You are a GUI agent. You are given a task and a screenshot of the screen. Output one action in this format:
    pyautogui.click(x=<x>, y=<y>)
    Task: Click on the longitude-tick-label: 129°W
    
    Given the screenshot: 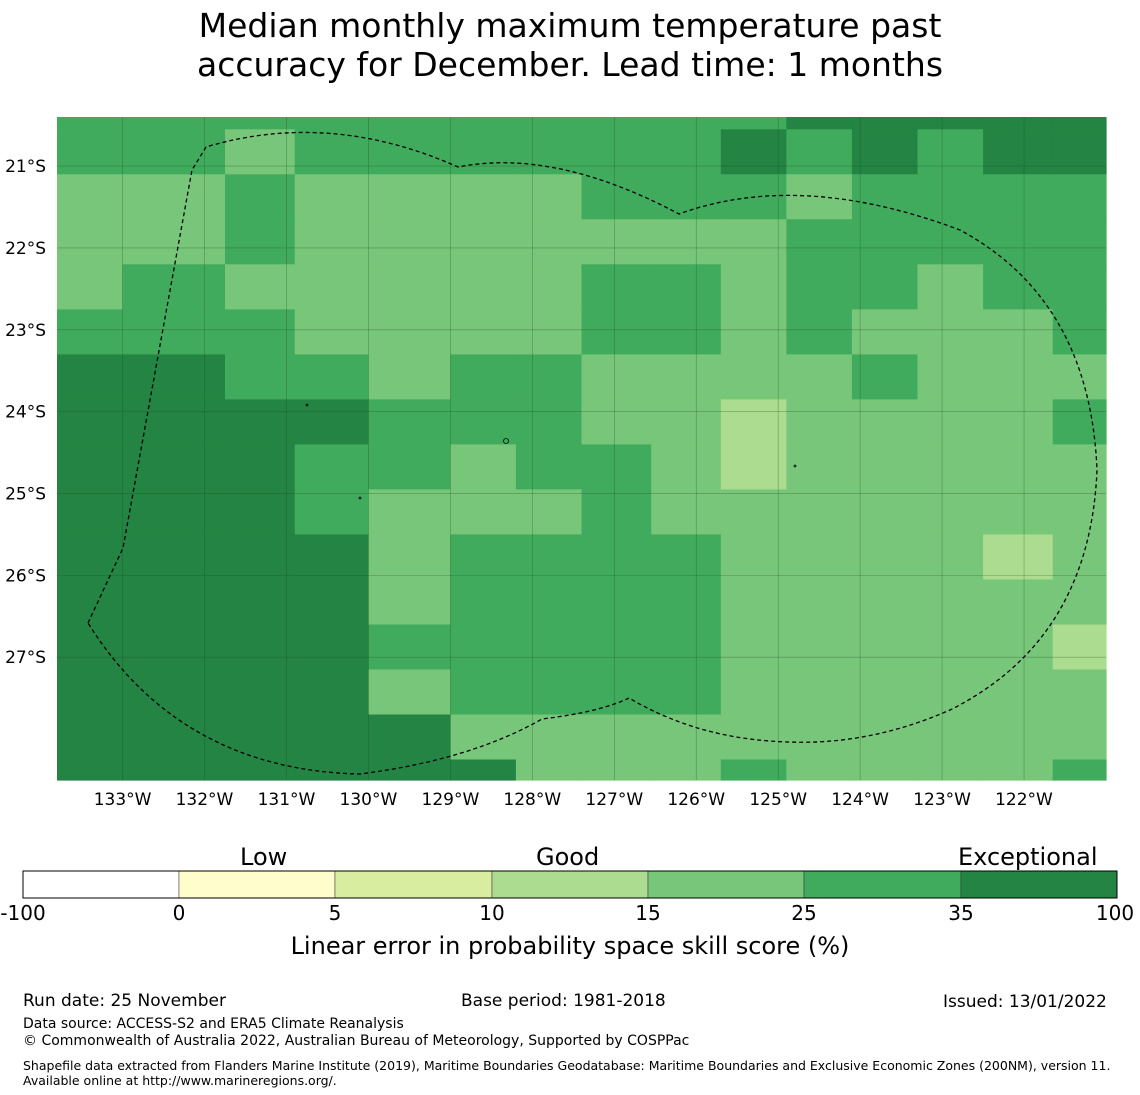 What is the action you would take?
    pyautogui.click(x=451, y=800)
    